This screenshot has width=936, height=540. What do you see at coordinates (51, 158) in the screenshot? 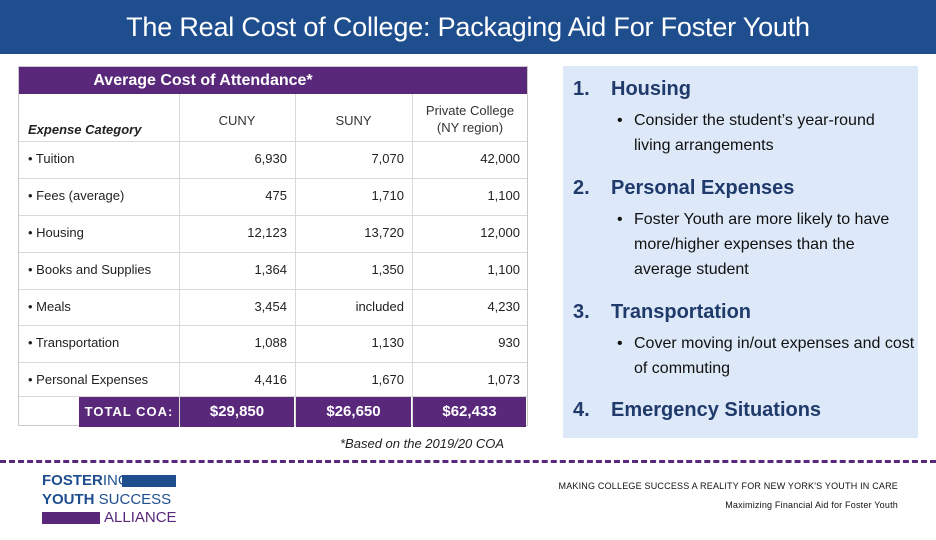
I see `row-label: • Tuition` at bounding box center [51, 158].